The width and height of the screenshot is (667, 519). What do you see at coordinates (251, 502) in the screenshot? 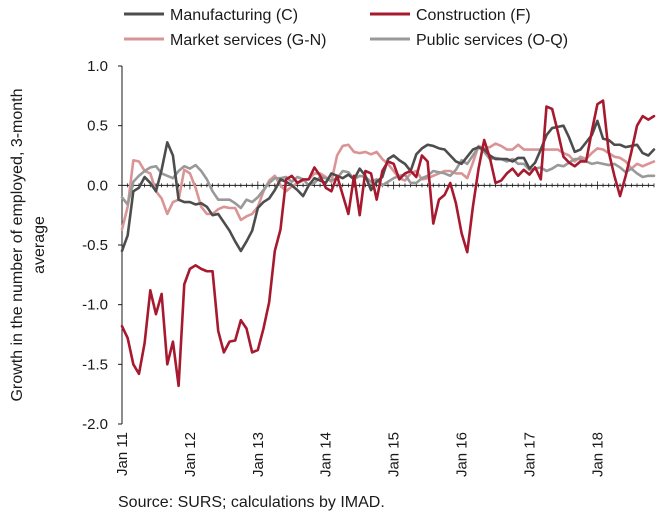
I see `source-note: Source: SURS; calculations by IMAD.` at bounding box center [251, 502].